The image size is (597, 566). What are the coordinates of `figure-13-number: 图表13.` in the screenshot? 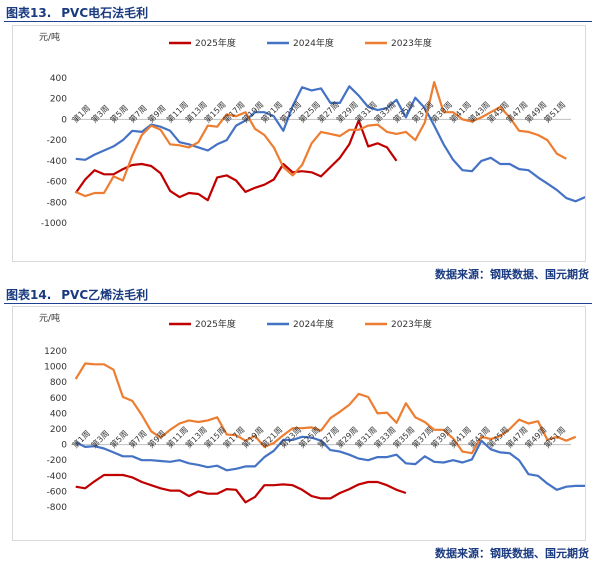 It's located at (29, 13).